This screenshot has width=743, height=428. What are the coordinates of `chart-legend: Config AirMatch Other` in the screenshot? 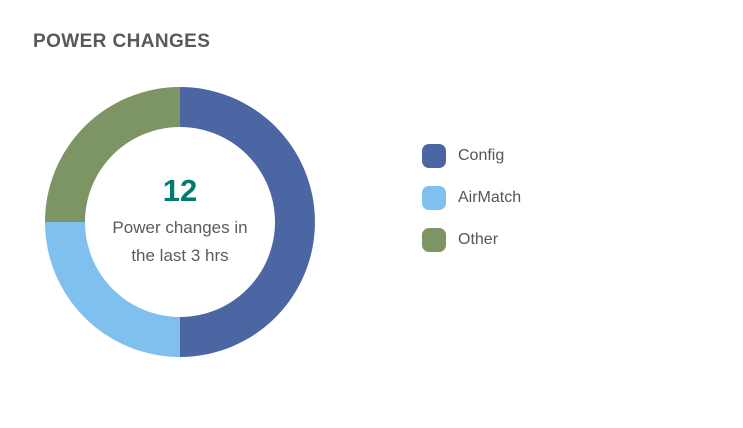 It's located at (471, 198).